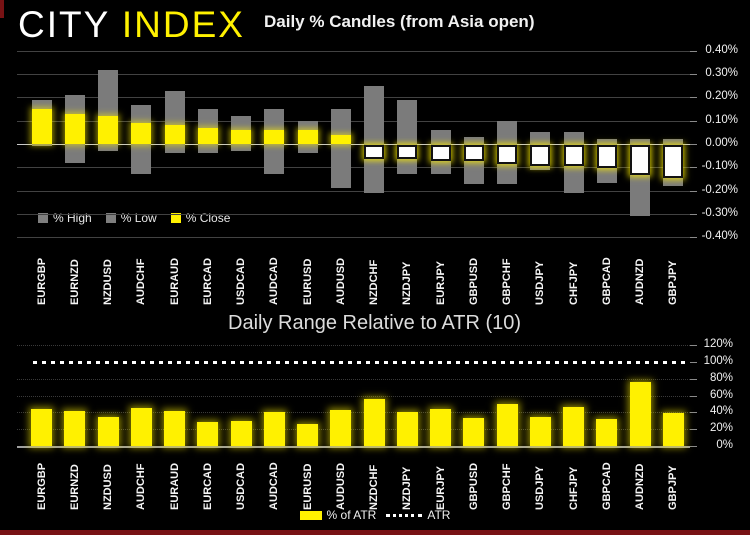  I want to click on x-tick-label: NZDUSD, so click(108, 282).